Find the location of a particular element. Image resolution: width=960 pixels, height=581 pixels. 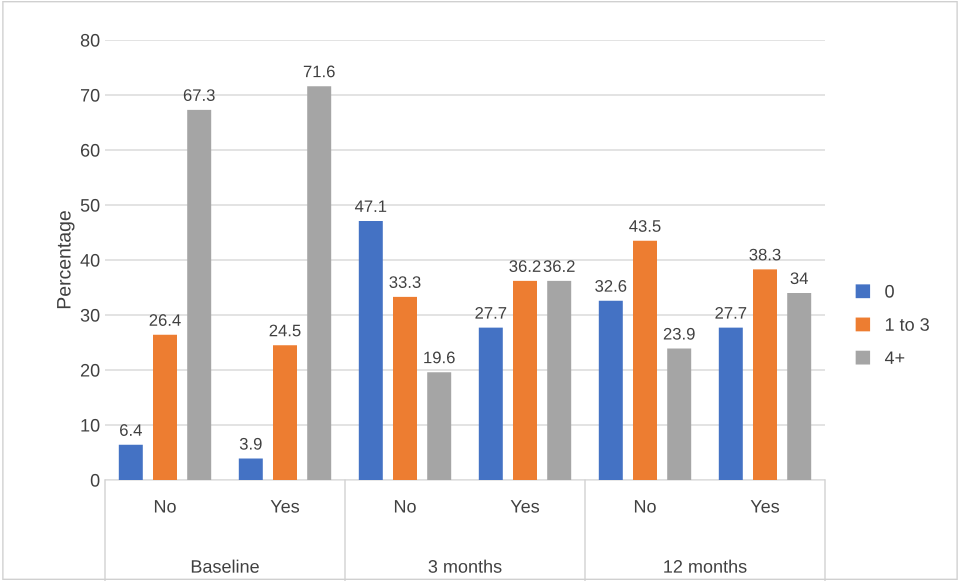

data-label: 26.4 is located at coordinates (165, 320).